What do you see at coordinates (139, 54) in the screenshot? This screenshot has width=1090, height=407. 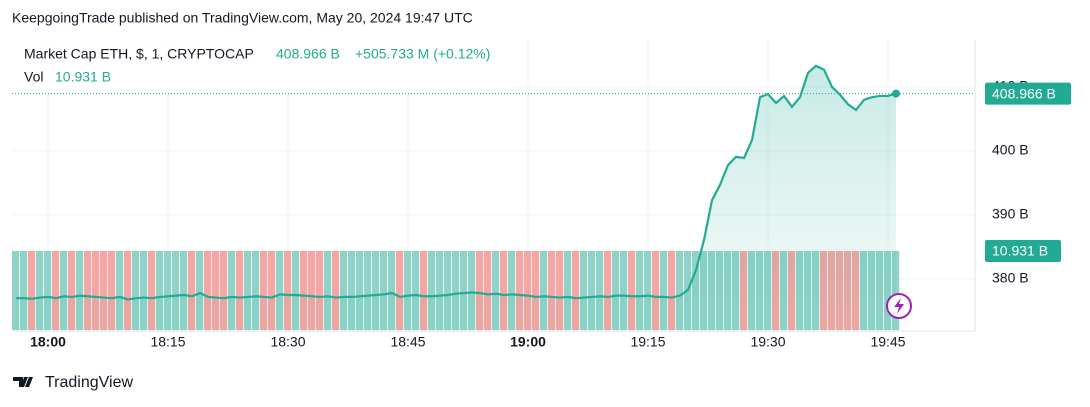 I see `legend-title: Market Cap ETH, $, 1, CRYPTOCAP` at bounding box center [139, 54].